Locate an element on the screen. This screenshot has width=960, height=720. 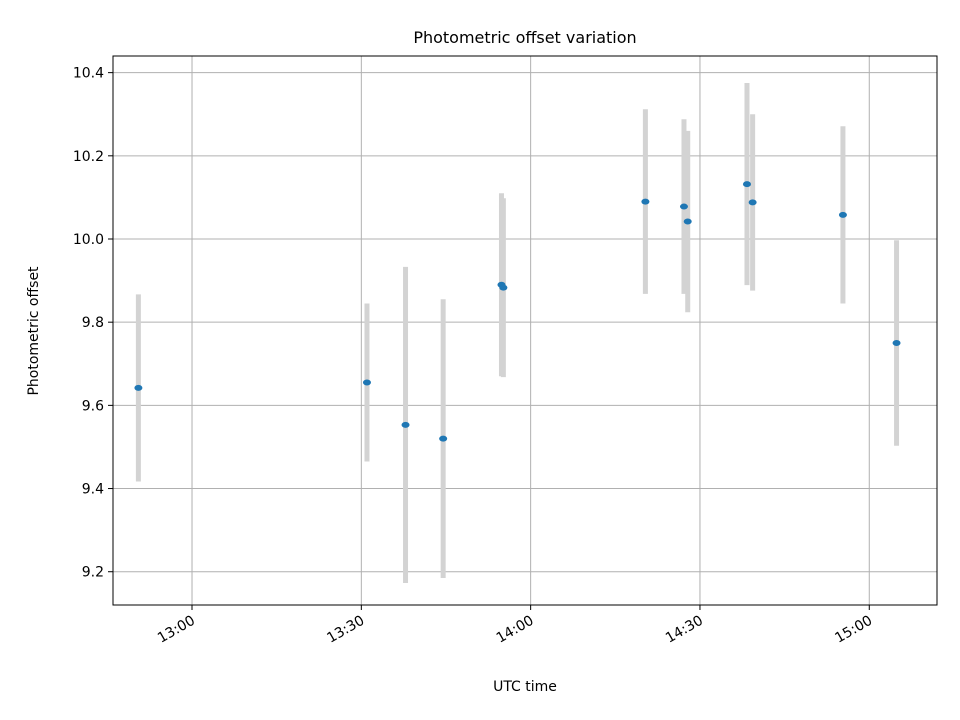
x-tick-label: 14:00 is located at coordinates (515, 630).